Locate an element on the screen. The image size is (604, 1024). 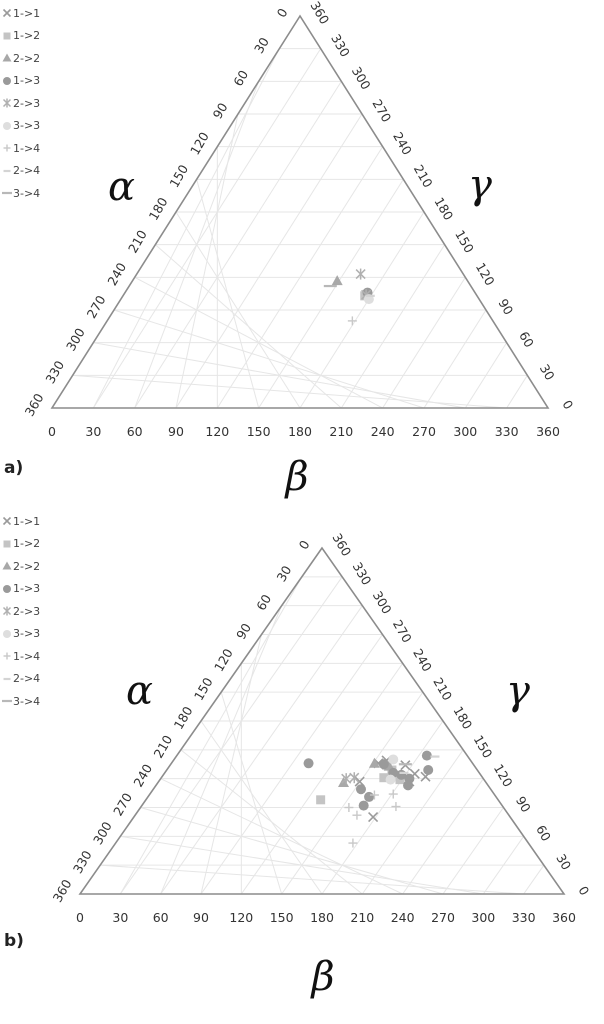
tick-label-right: 240 is located at coordinates (402, 143).